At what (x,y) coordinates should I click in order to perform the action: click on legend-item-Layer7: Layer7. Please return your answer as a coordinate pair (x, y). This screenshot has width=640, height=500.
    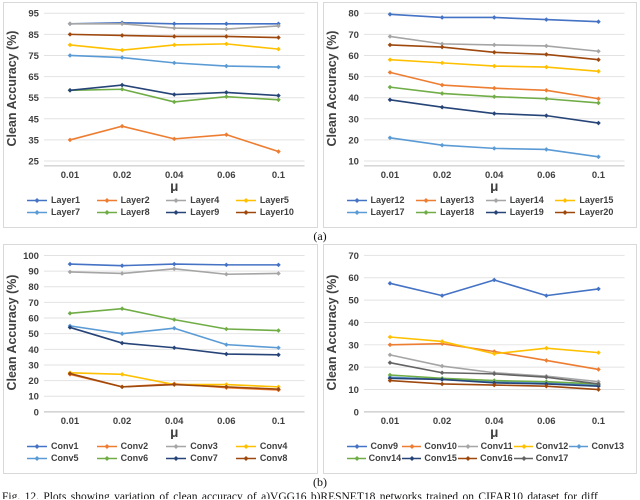
    Looking at the image, I should click on (61, 212).